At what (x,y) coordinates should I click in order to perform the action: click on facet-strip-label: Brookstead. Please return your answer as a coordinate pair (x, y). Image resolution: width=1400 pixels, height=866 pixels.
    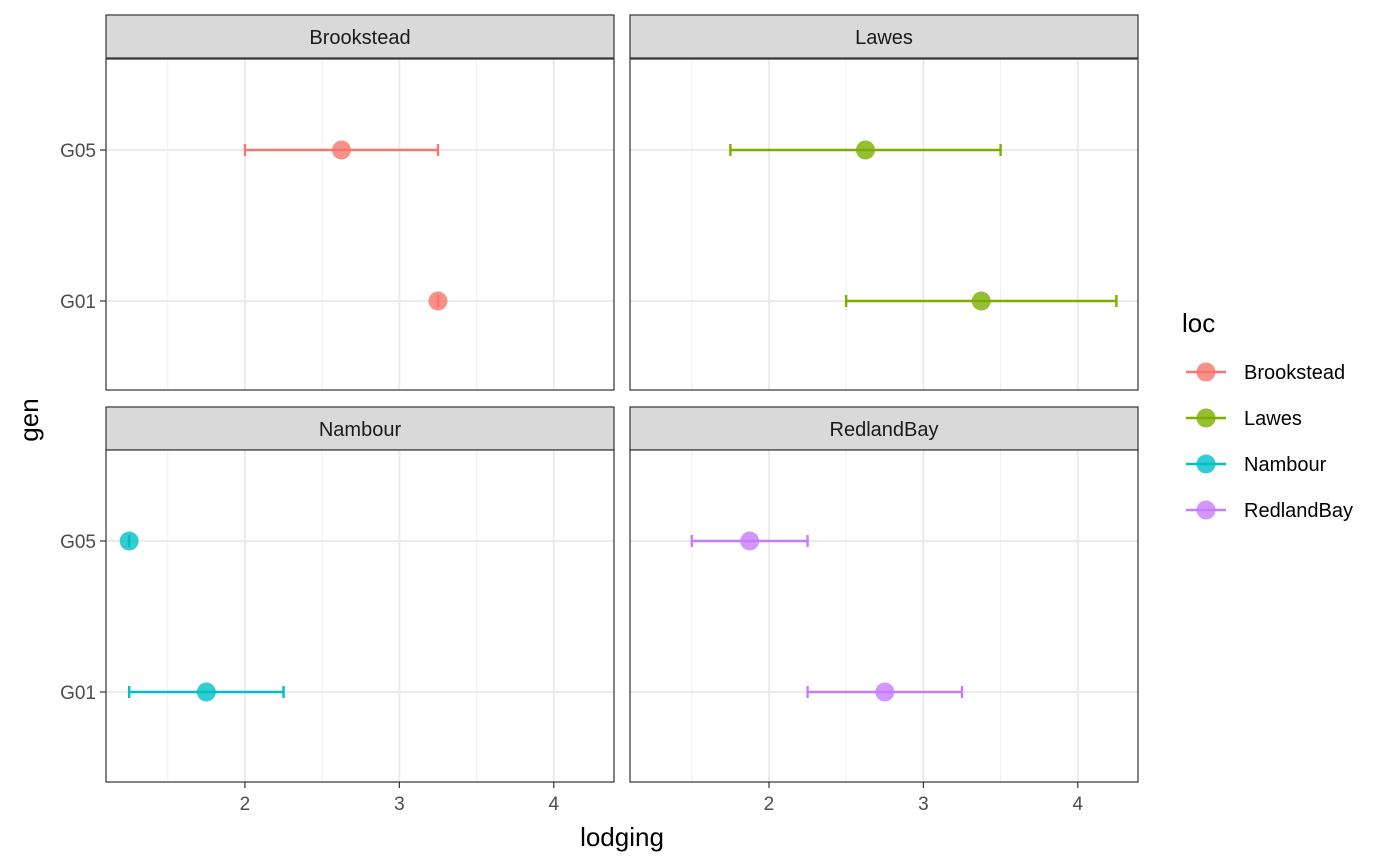
    Looking at the image, I should click on (359, 38).